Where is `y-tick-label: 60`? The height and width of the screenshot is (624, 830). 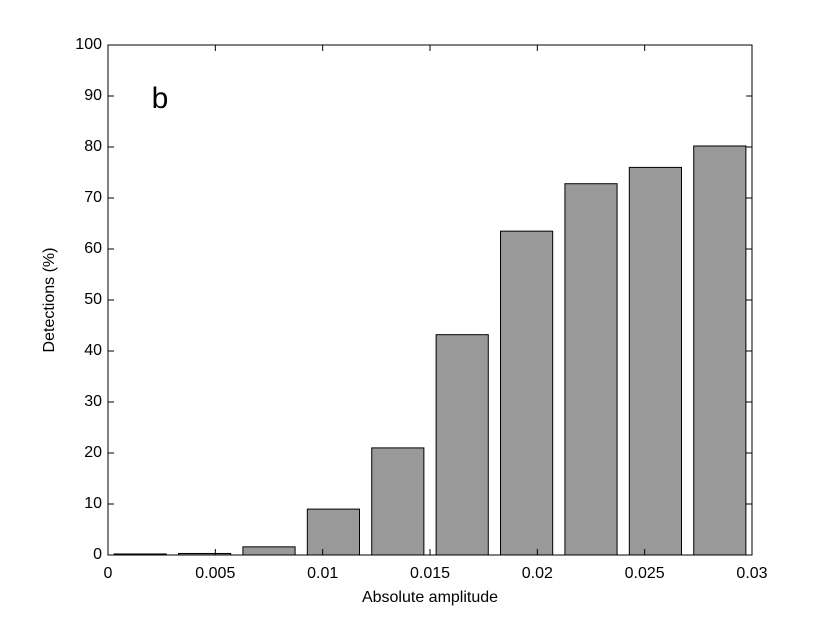 y-tick-label: 60 is located at coordinates (93, 248).